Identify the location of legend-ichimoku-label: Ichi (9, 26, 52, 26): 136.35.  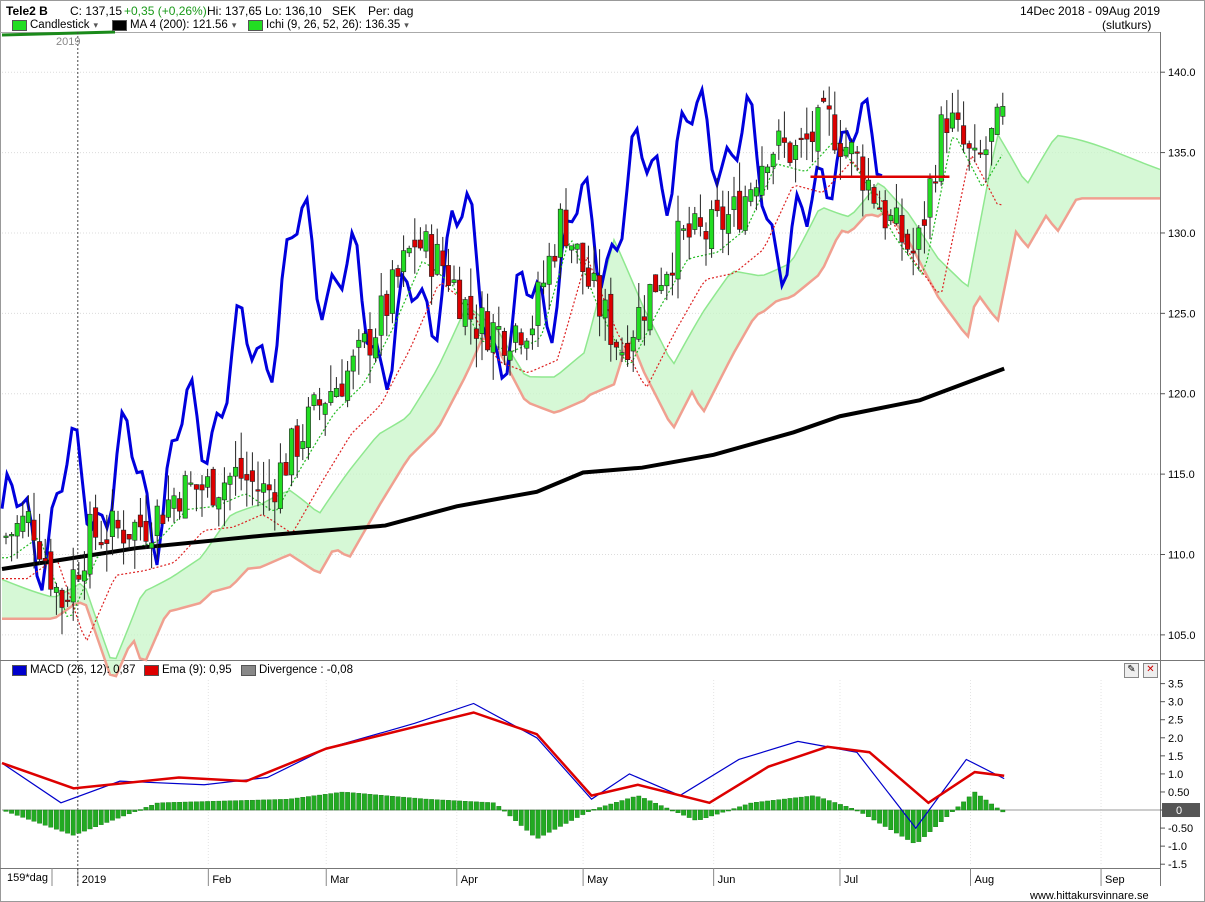
(333, 25).